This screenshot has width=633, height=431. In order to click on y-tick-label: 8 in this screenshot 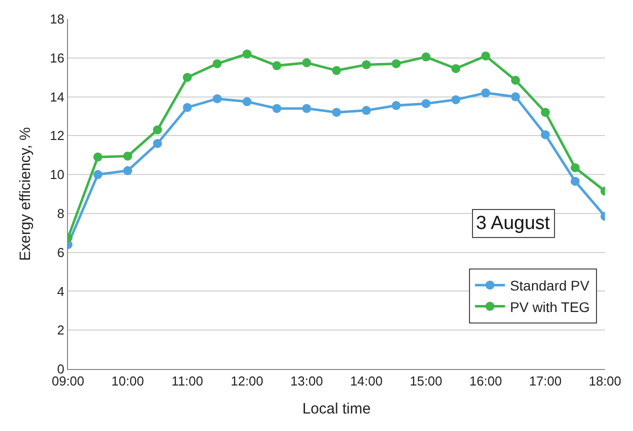, I will do `click(60, 213)`.